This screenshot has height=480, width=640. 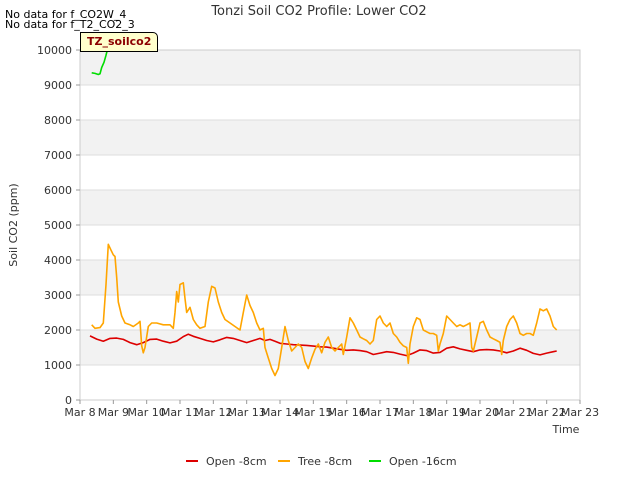 I want to click on chart-title: Tonzi Soil CO2 Profile: Lower CO2, so click(x=318, y=11).